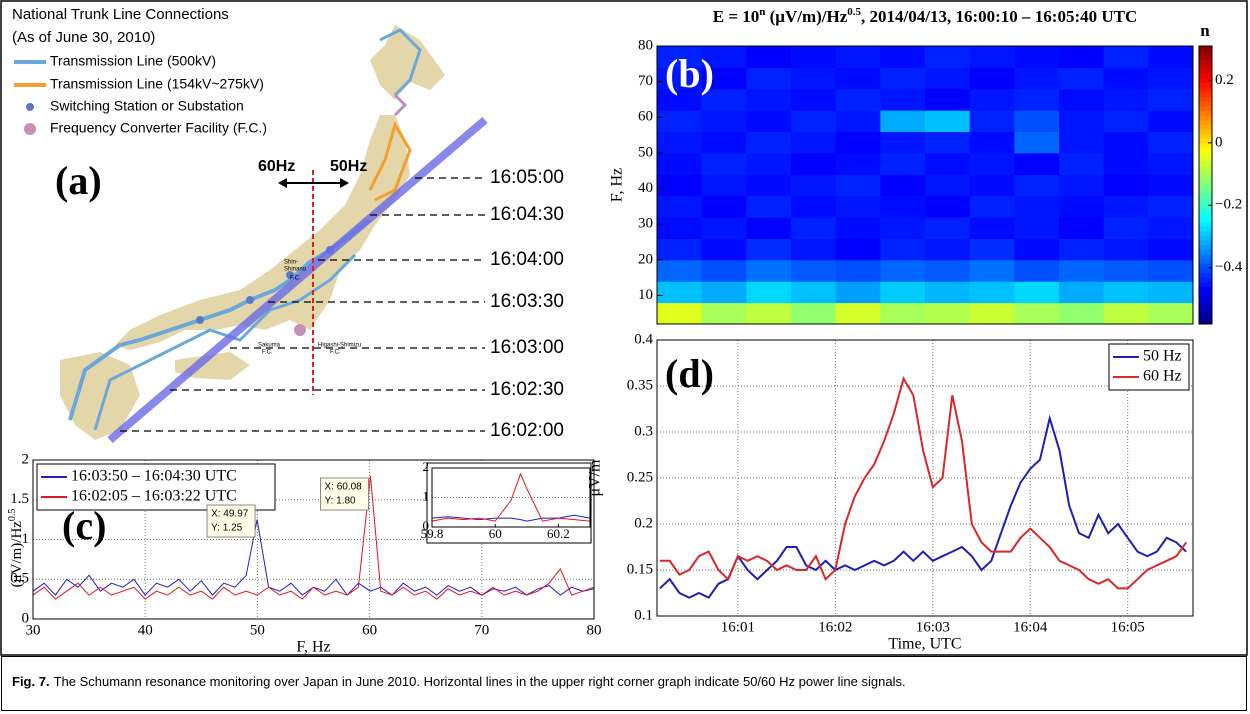  I want to click on x-tick-label: 50, so click(257, 630).